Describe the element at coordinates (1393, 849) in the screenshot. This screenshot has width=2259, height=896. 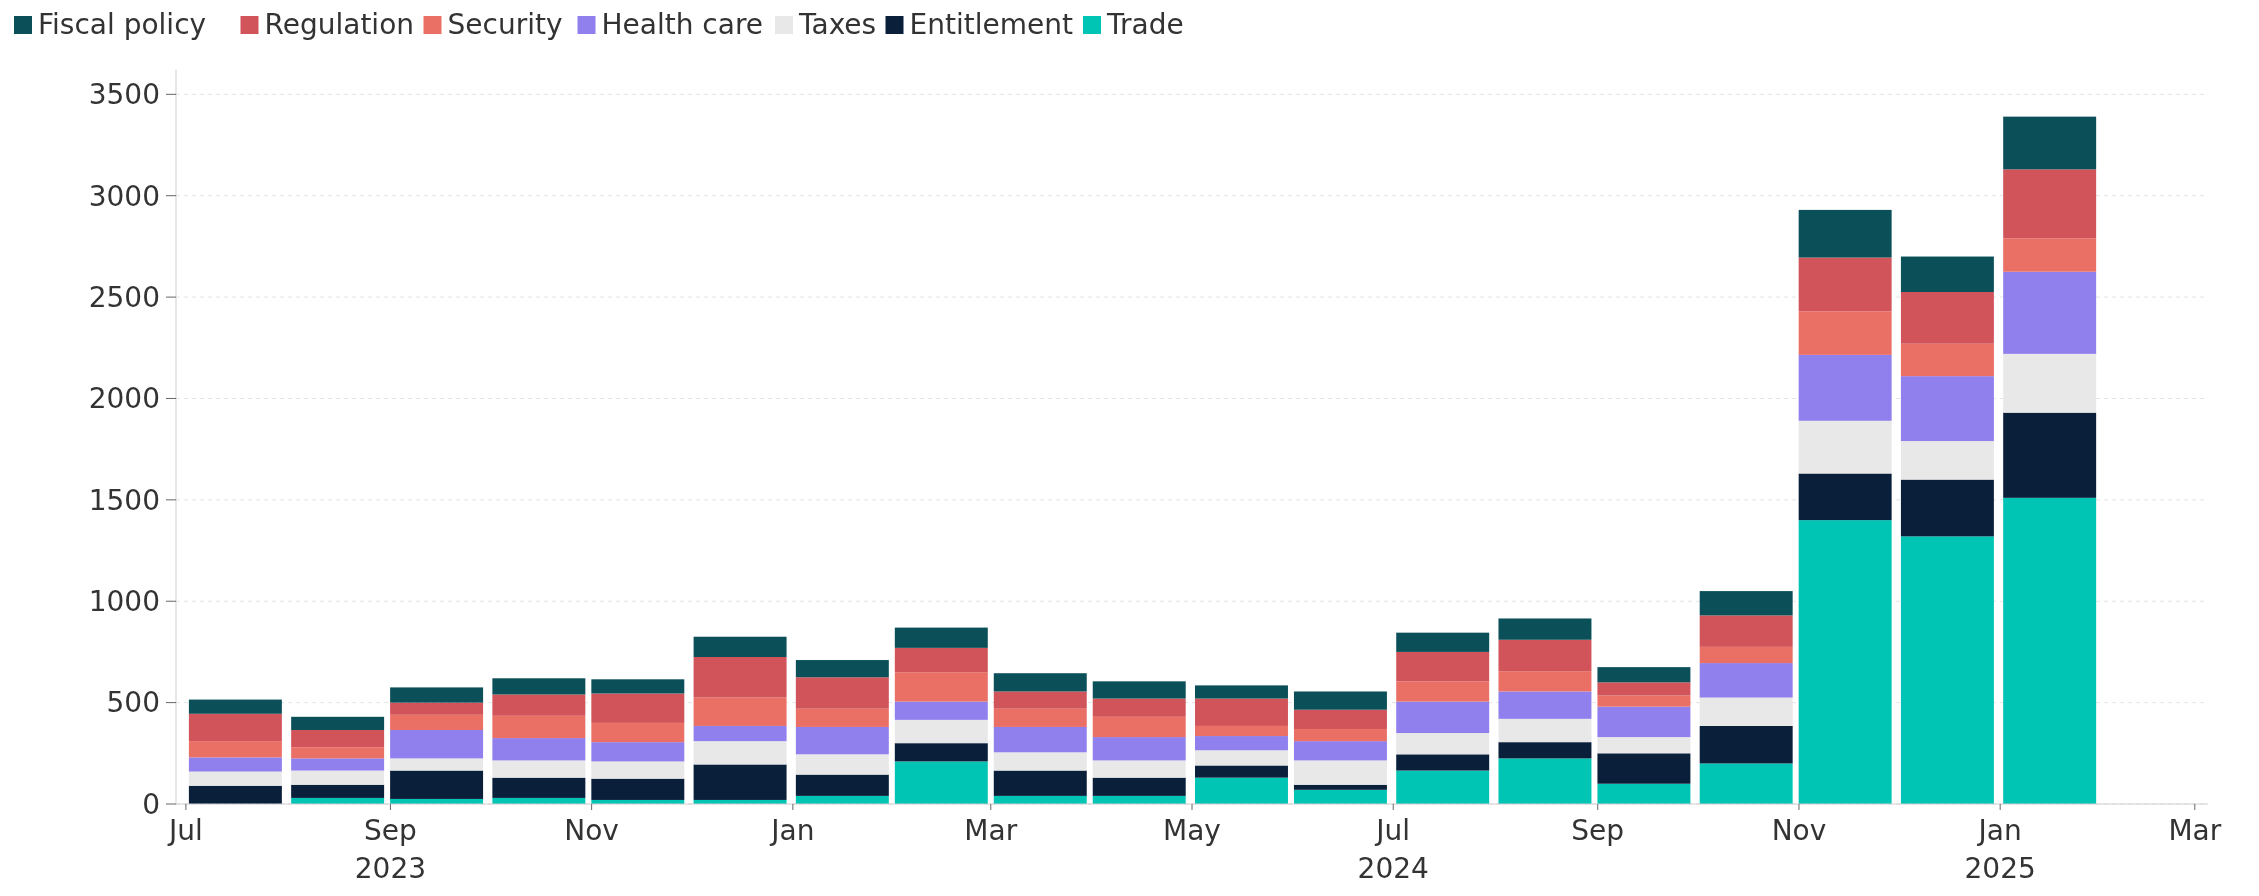
I see `x-tick-label: Jul 2024` at that location.